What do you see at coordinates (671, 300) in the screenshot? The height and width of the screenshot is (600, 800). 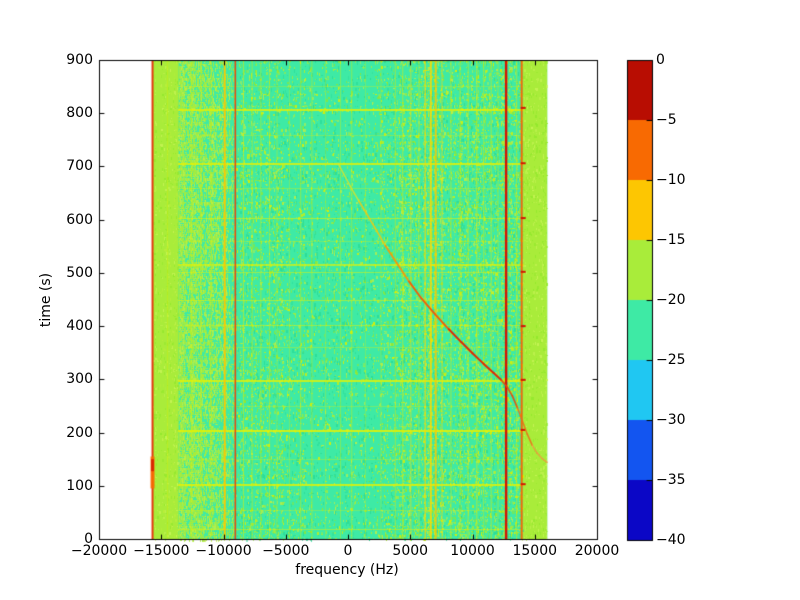 I see `colorbar-tick-label: −20` at bounding box center [671, 300].